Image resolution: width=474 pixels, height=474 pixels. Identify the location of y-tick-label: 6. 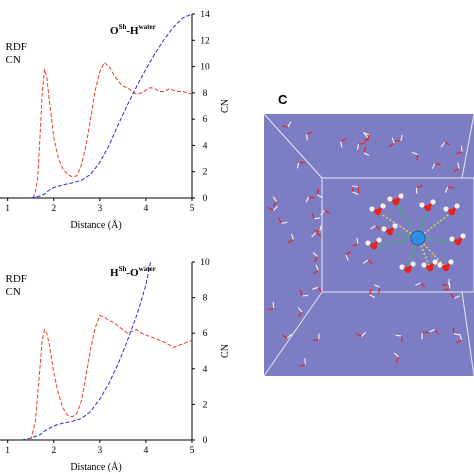
(205, 120).